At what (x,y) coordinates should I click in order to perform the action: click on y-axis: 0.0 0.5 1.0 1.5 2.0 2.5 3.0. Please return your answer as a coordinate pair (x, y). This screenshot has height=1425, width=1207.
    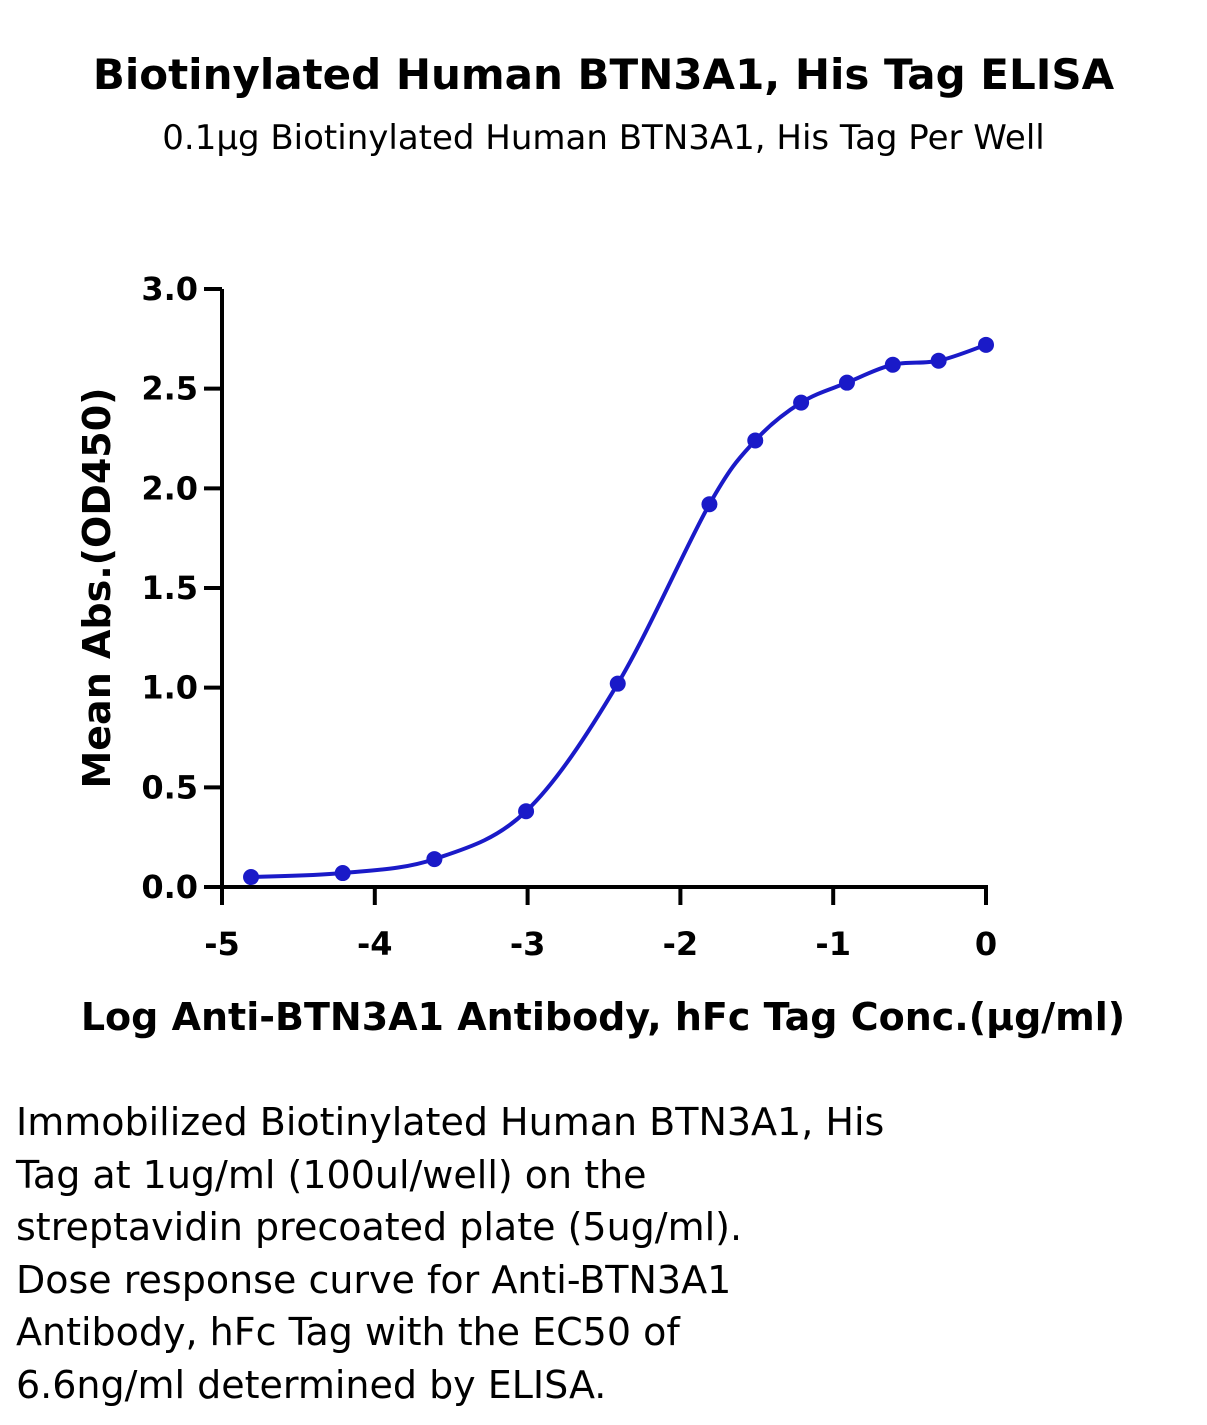
    Looking at the image, I should click on (182, 588).